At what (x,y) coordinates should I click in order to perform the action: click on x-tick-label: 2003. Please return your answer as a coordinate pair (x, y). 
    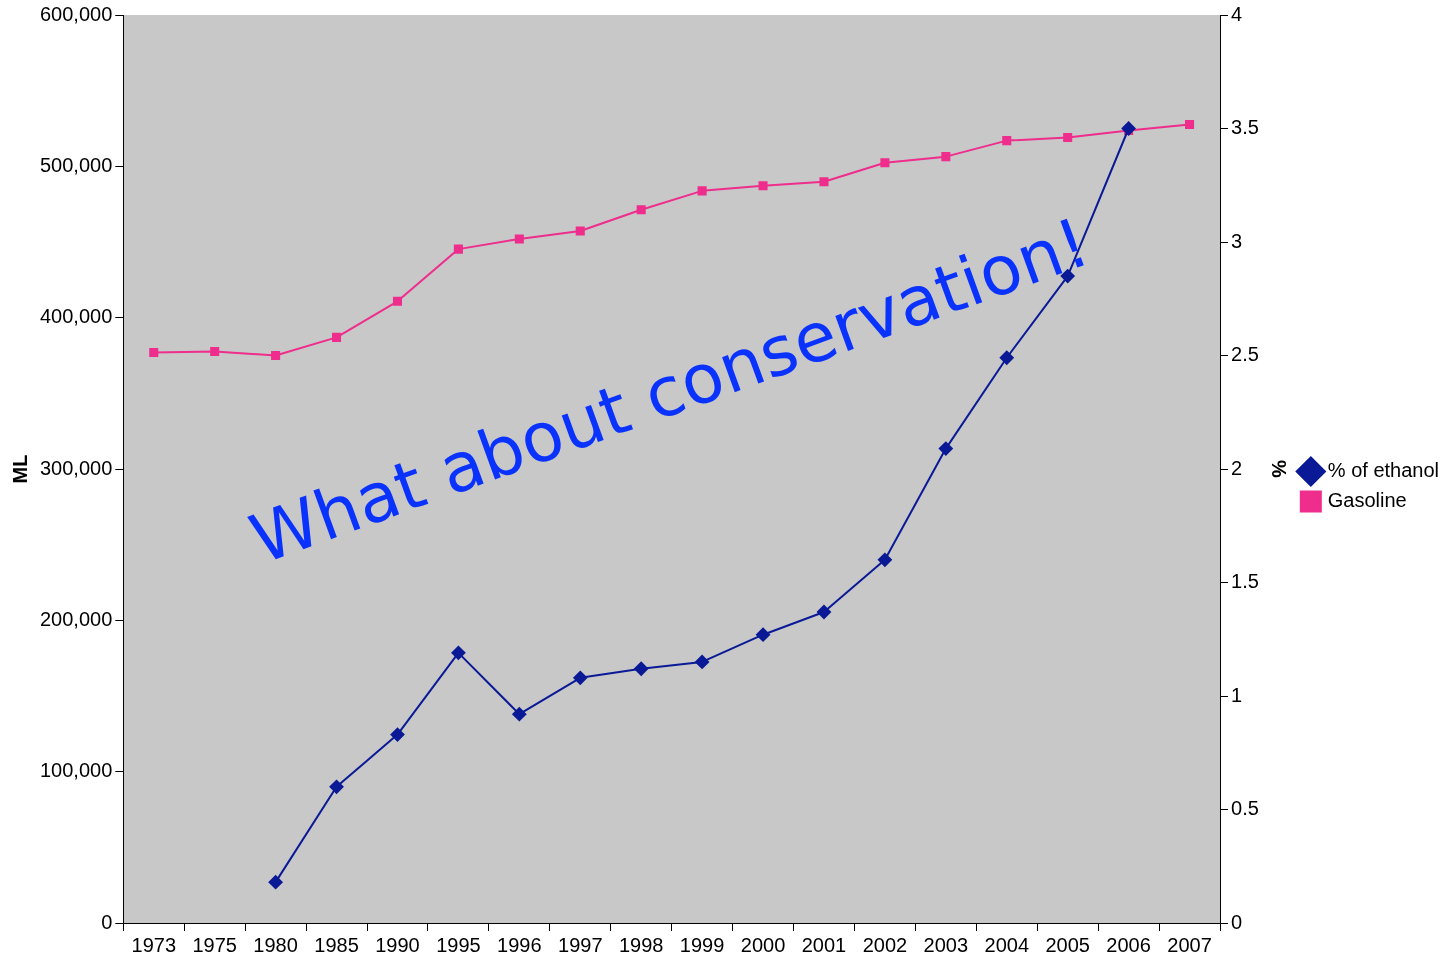
    Looking at the image, I should click on (946, 944).